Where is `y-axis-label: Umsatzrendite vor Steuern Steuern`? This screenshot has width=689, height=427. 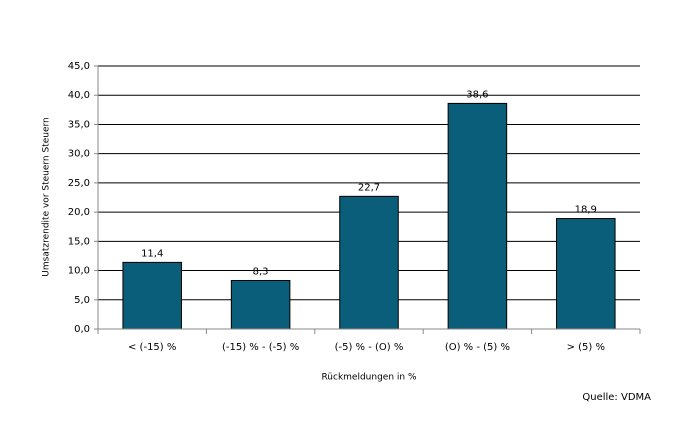
y-axis-label: Umsatzrendite vor Steuern Steuern is located at coordinates (47, 196).